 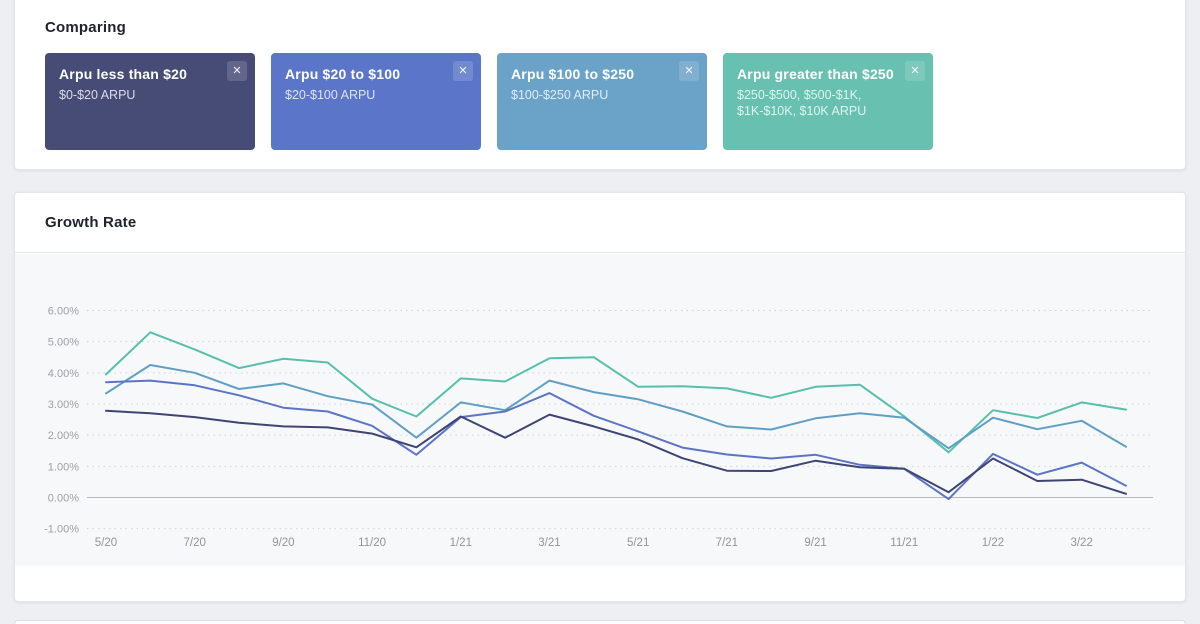 I want to click on x-axis-tick-label: 1/21, so click(x=461, y=543).